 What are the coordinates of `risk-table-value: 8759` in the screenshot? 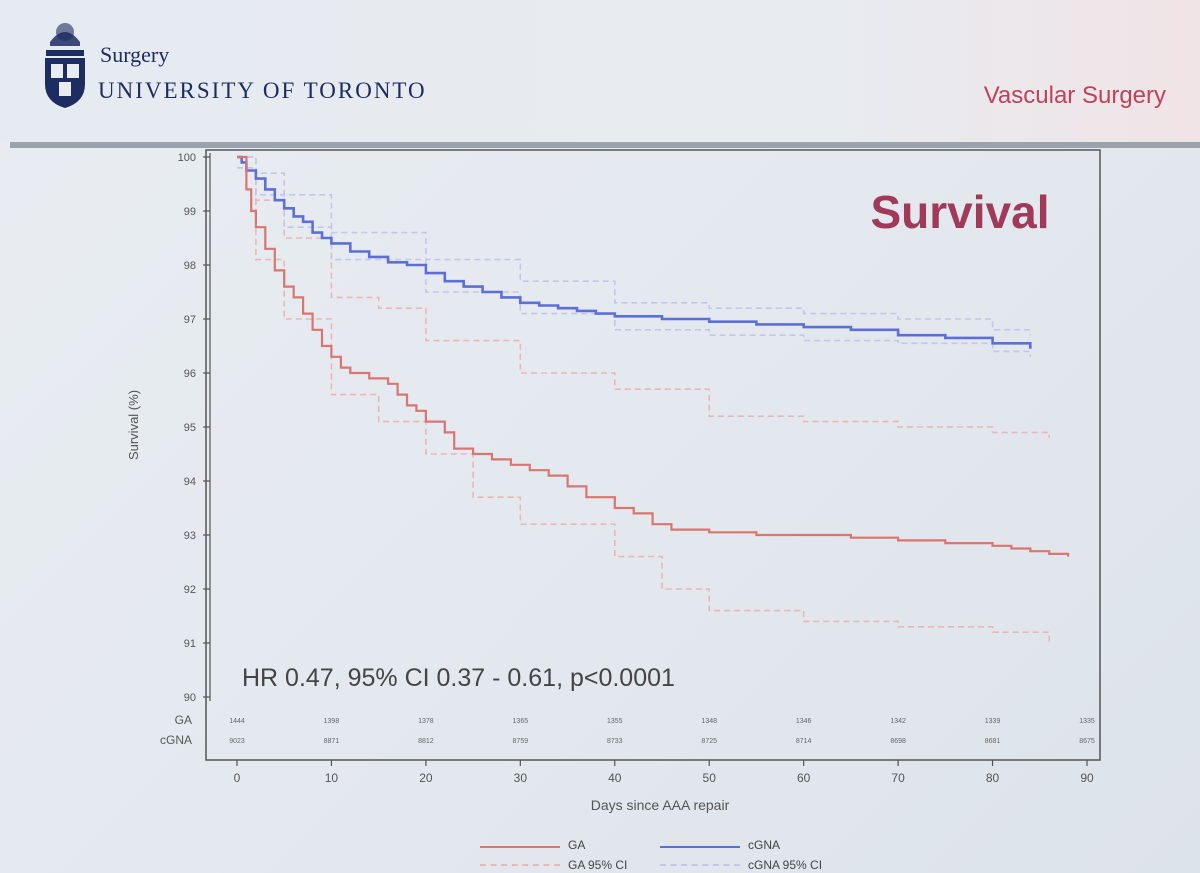 It's located at (521, 741).